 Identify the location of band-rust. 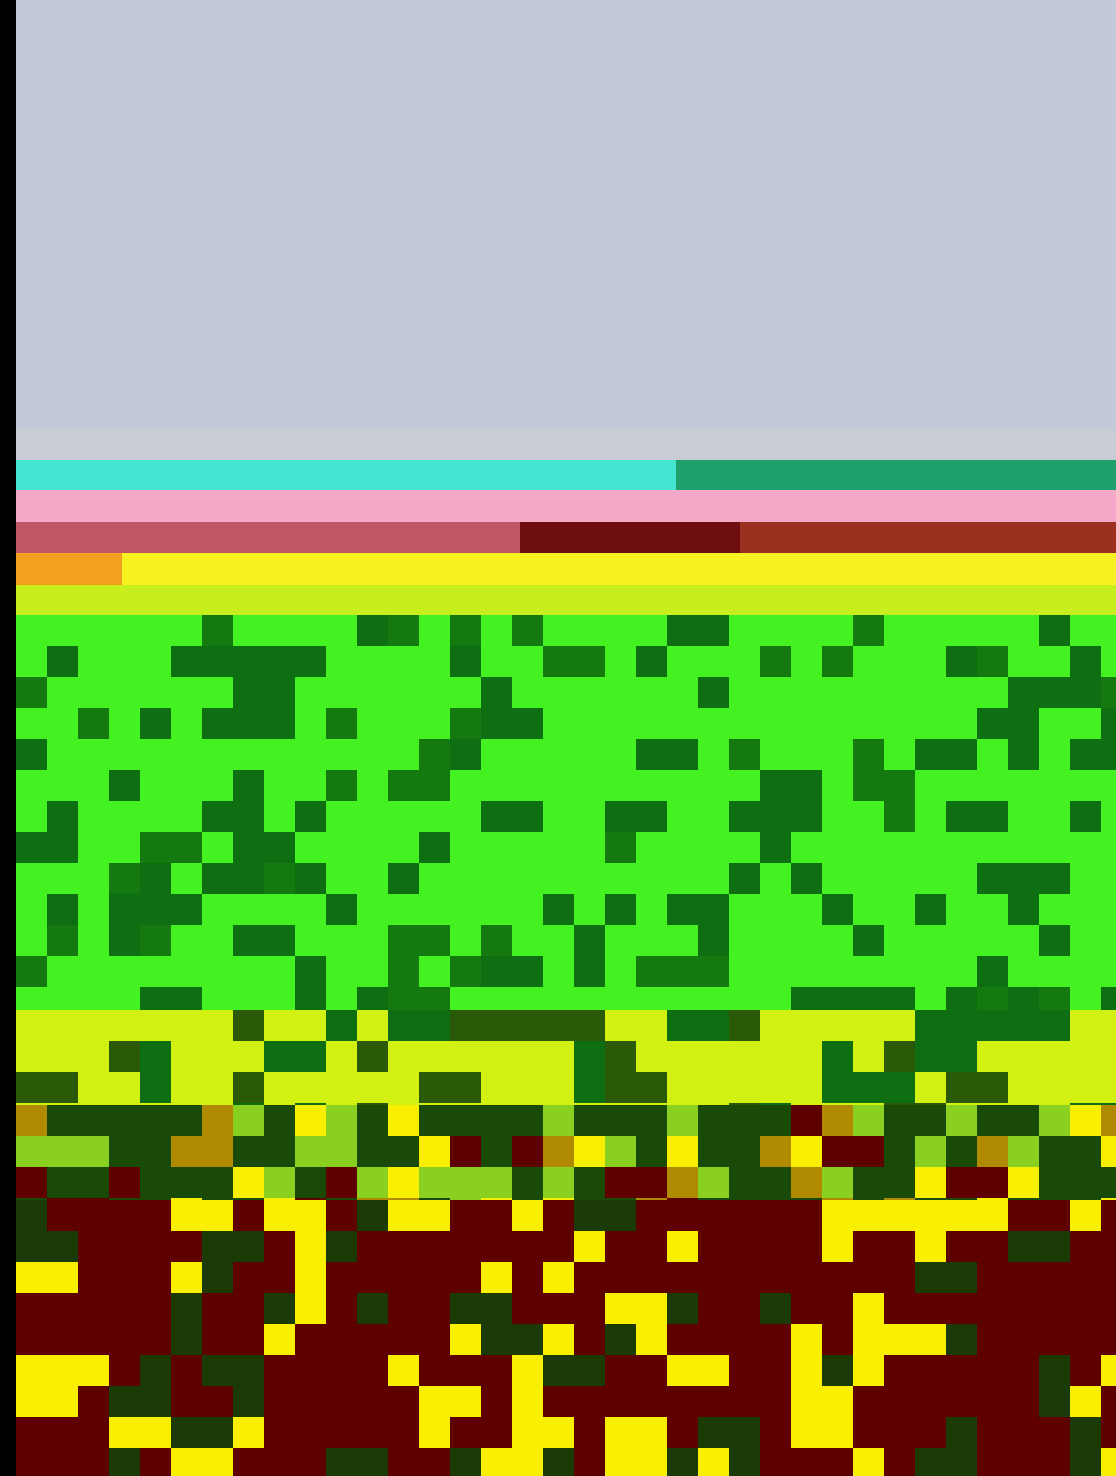
(928, 537).